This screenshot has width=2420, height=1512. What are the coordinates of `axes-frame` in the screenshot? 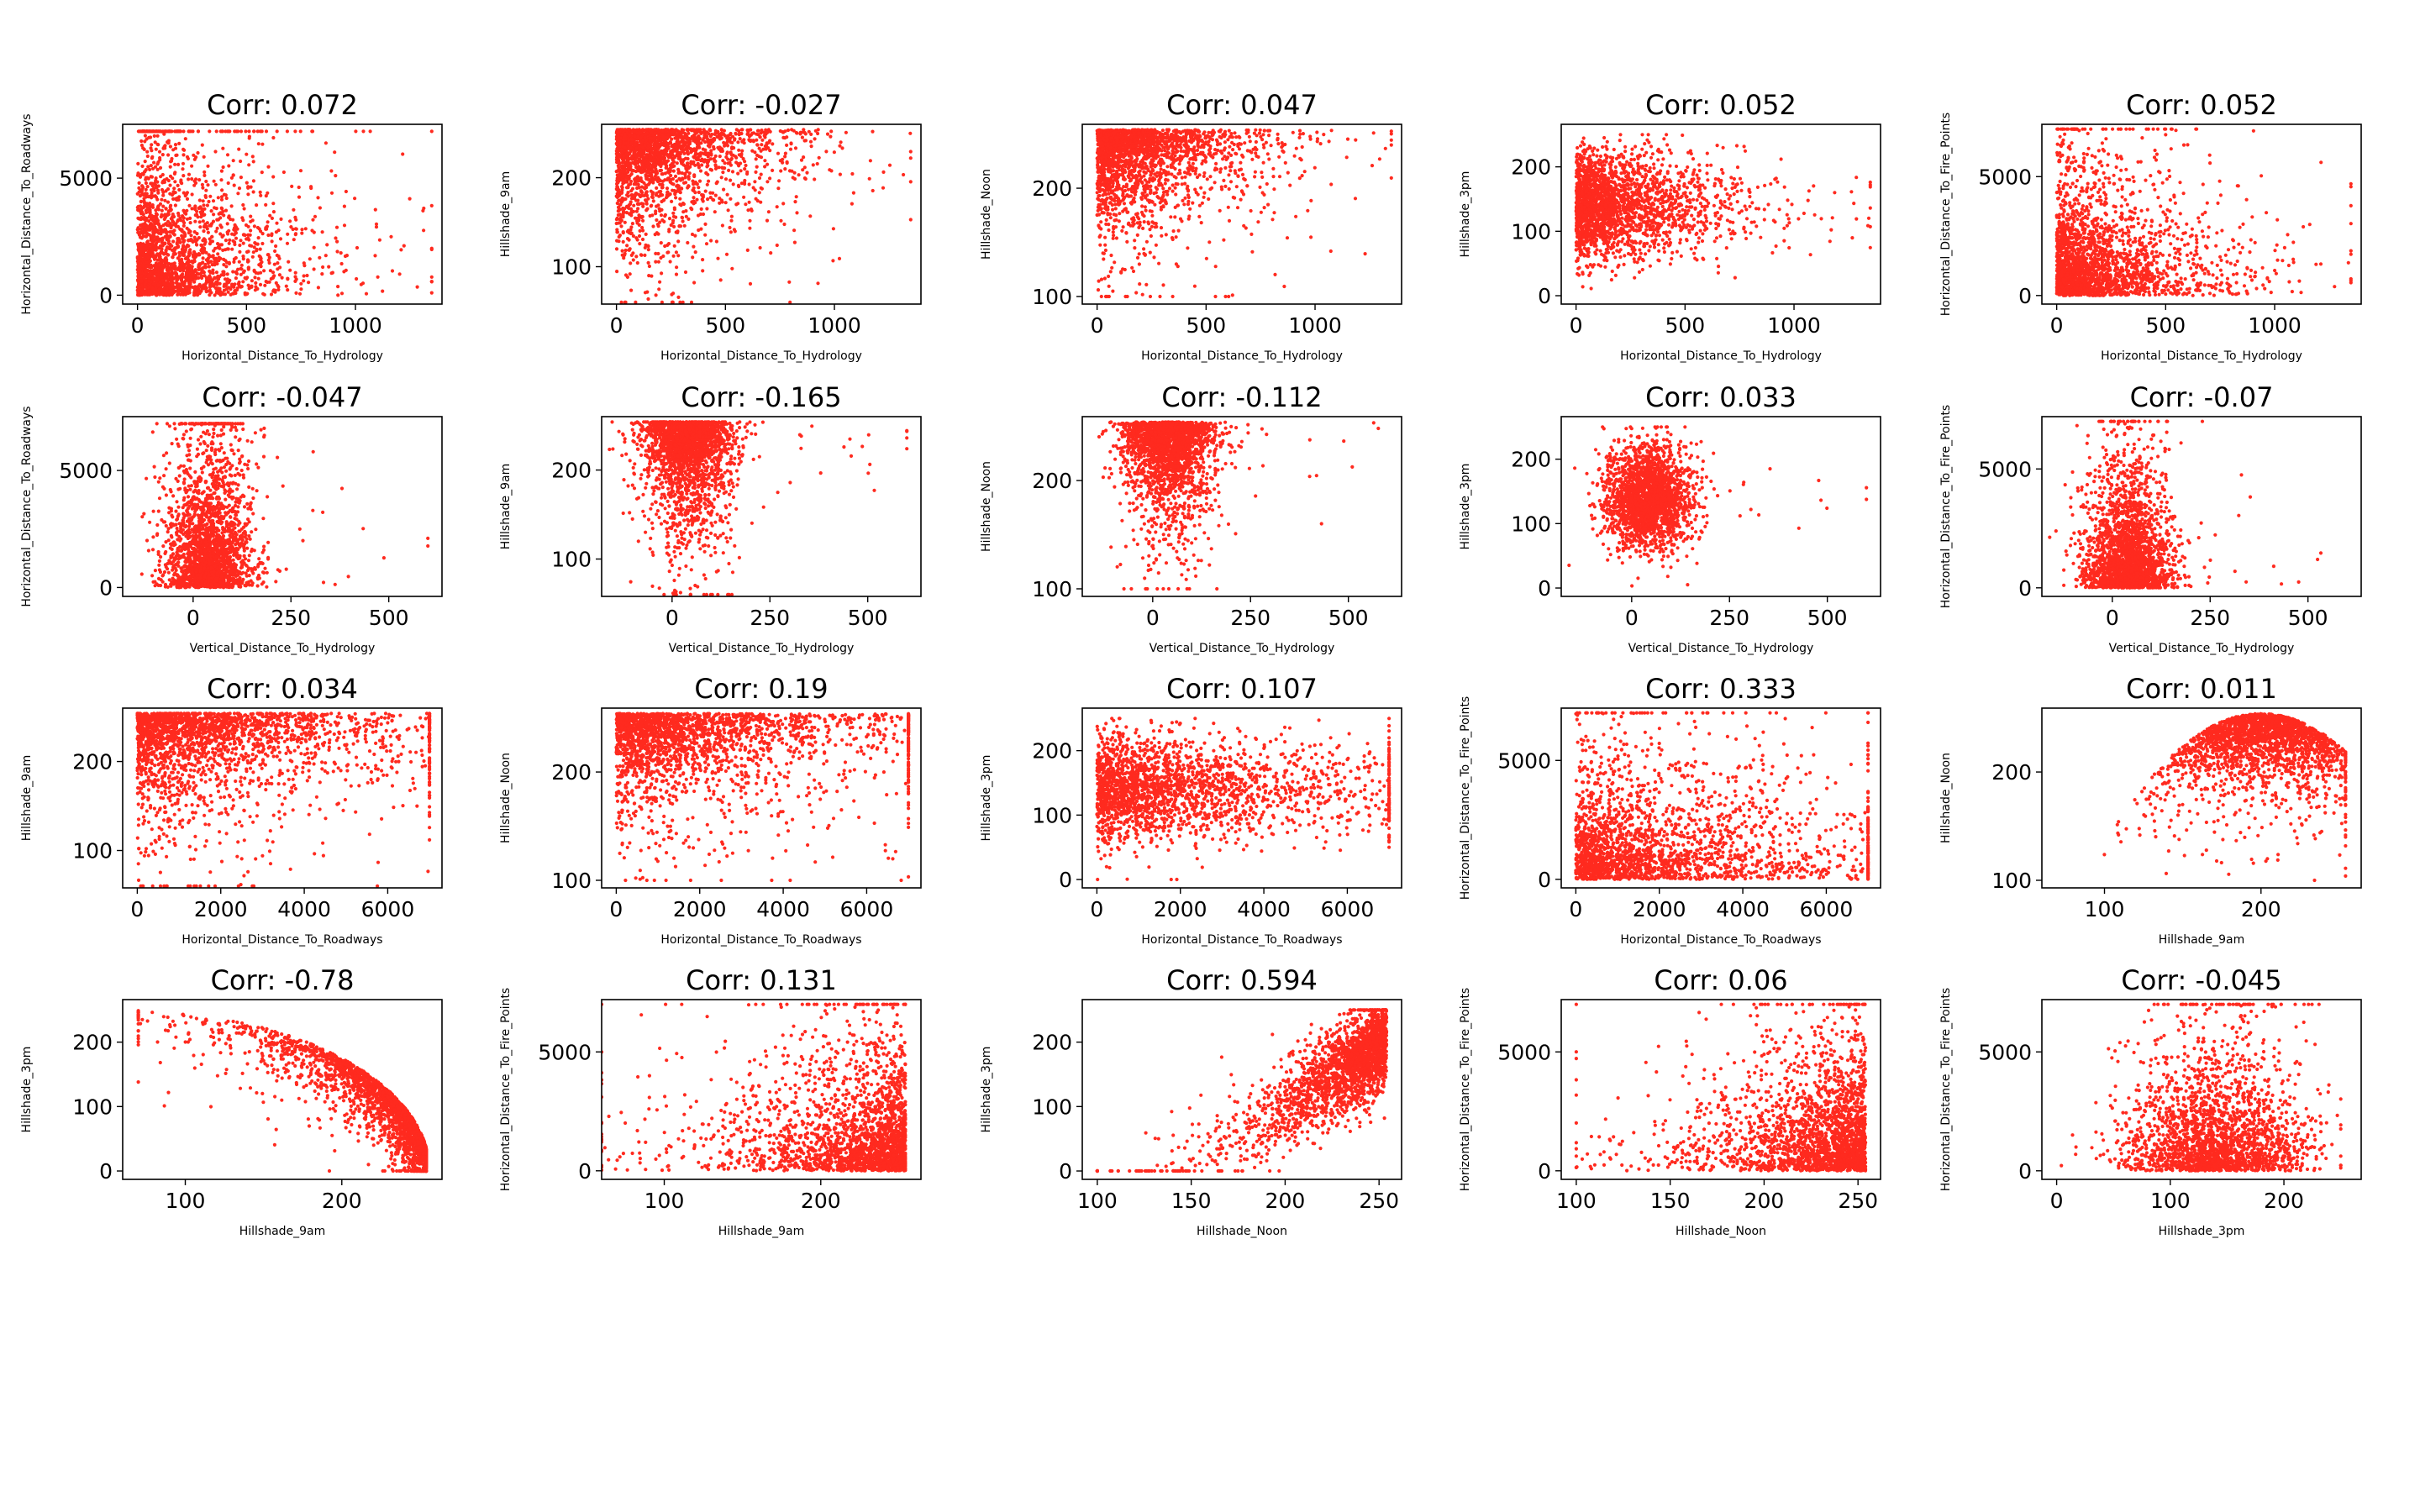 It's located at (762, 214).